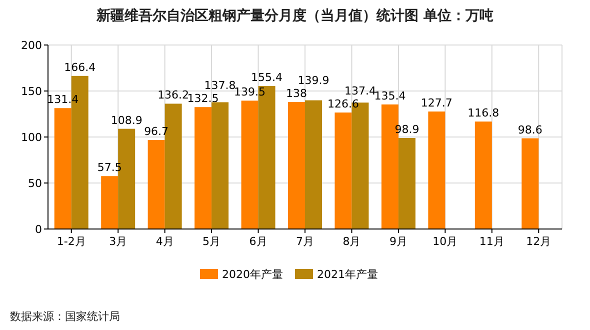 The height and width of the screenshot is (330, 590). I want to click on source-note: 数据来源：国家统计局, so click(65, 316).